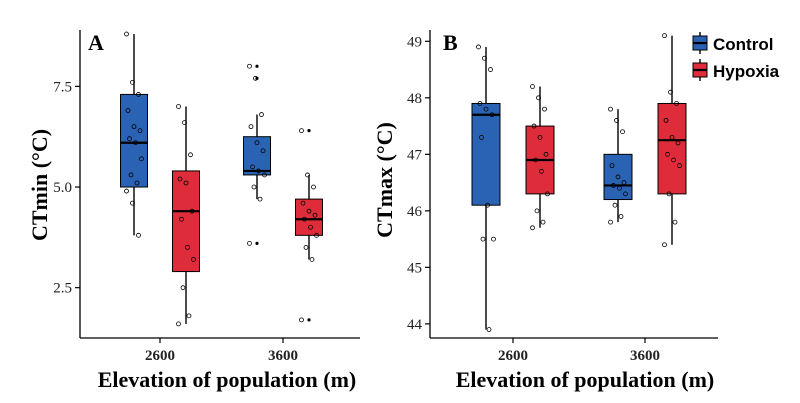 This screenshot has height=403, width=800. What do you see at coordinates (414, 99) in the screenshot?
I see `y-tick-label: 48` at bounding box center [414, 99].